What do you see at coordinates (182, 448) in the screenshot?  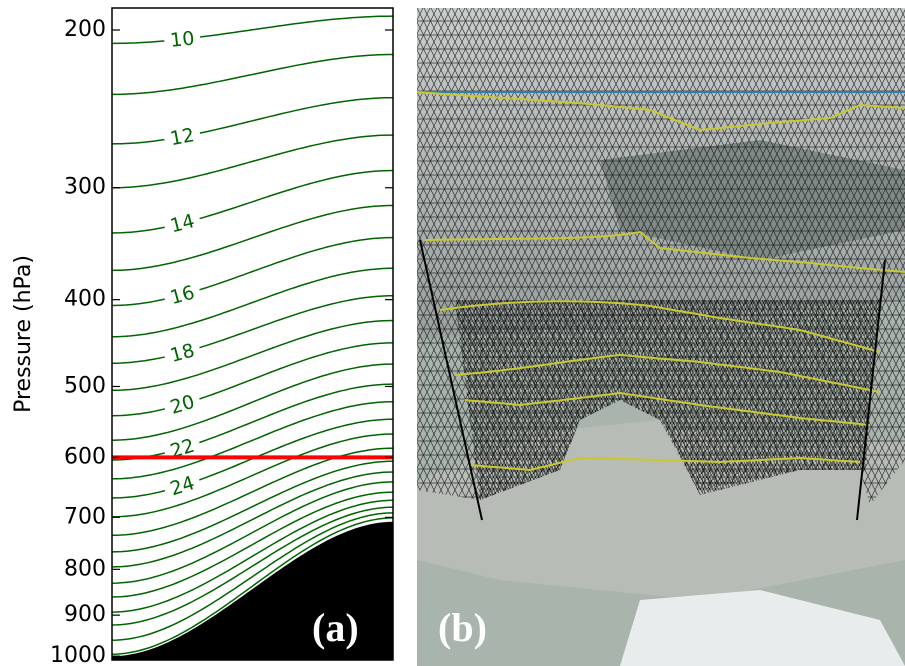 I see `contour-label-group: 22` at bounding box center [182, 448].